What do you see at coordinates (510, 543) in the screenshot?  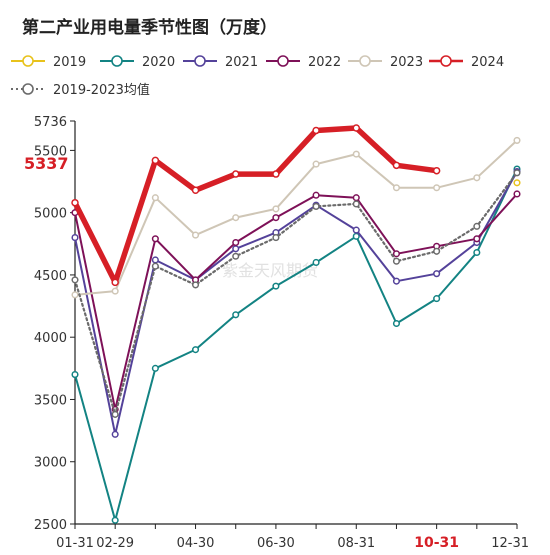 I see `x-tick-label: 12-31` at bounding box center [510, 543].